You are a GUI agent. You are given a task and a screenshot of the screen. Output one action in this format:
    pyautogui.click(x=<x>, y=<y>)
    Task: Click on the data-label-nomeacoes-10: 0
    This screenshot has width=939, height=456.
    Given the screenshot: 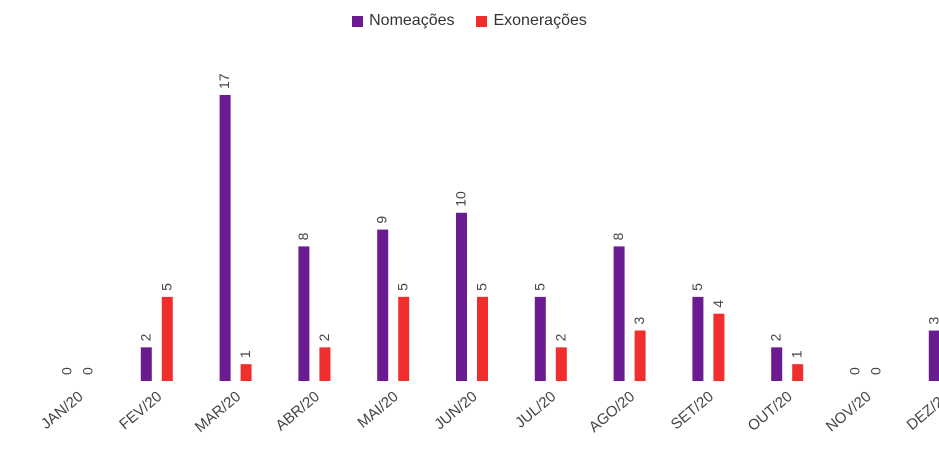 What is the action you would take?
    pyautogui.click(x=855, y=371)
    